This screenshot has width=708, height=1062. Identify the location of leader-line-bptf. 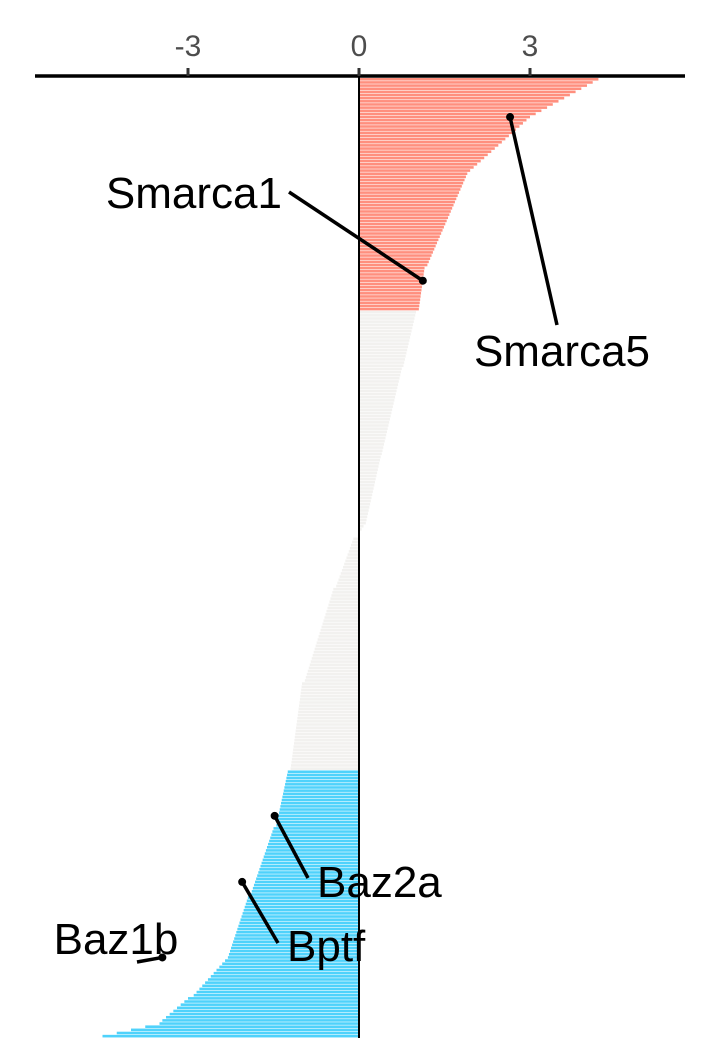
(260, 912).